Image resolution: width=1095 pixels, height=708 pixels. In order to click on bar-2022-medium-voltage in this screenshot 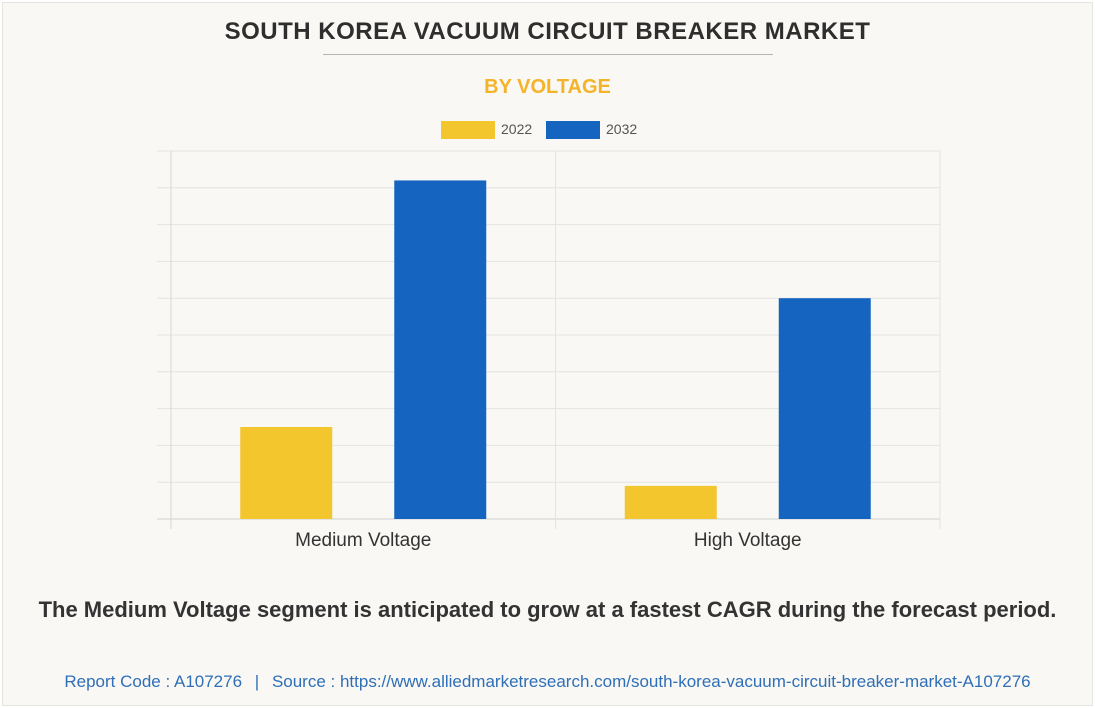, I will do `click(286, 473)`.